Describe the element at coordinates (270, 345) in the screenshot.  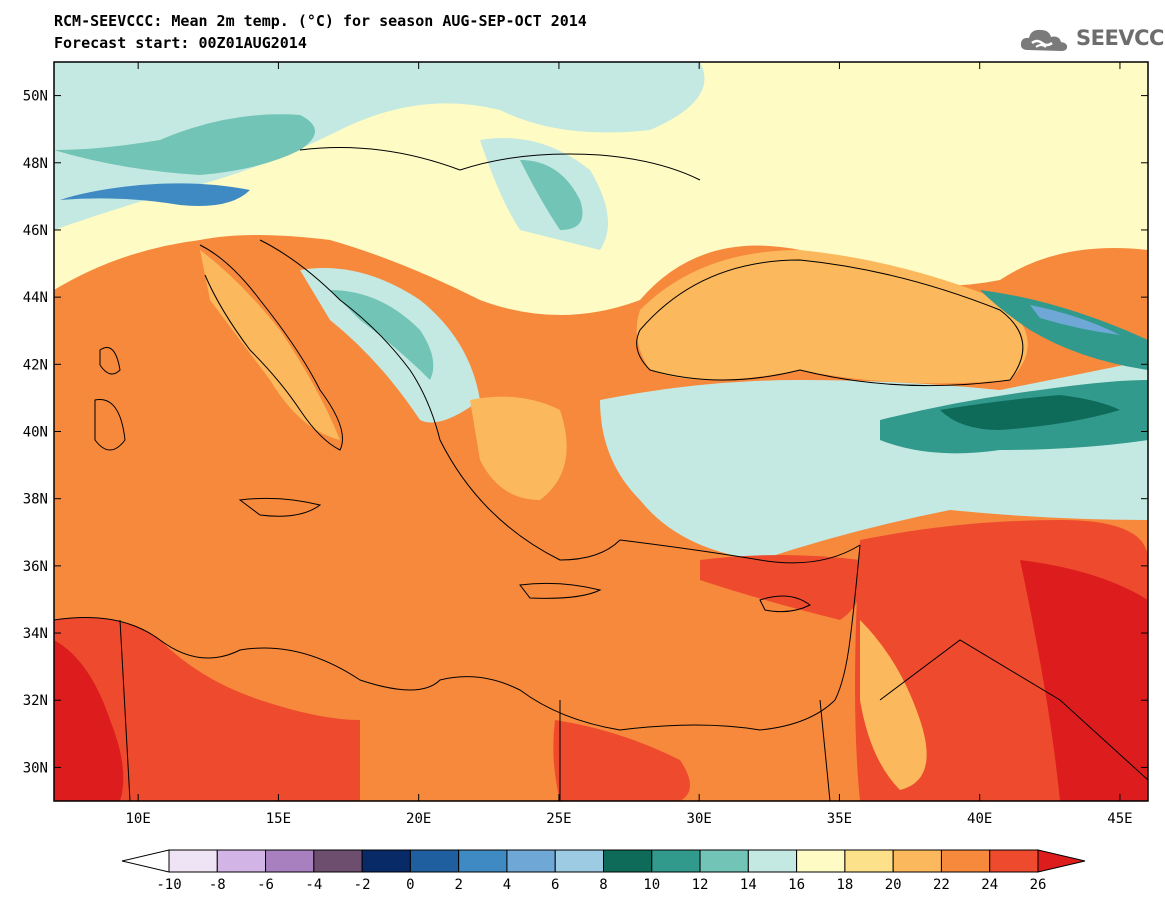
I see `italy-field` at that location.